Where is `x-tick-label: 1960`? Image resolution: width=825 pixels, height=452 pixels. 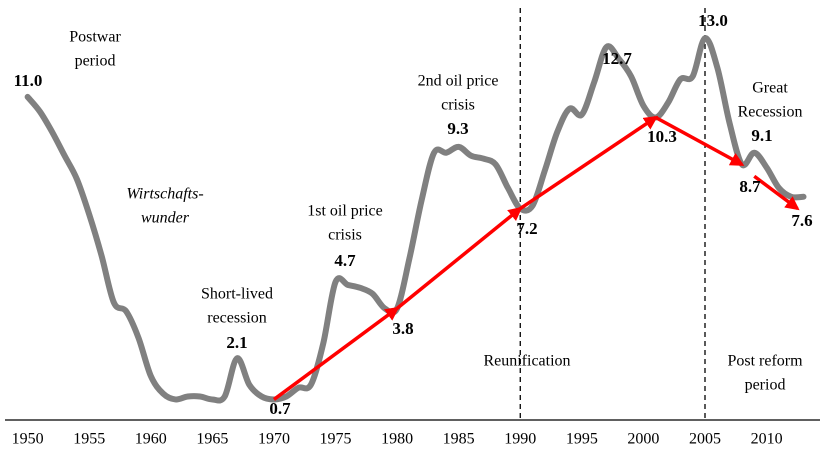
x-tick-label: 1960 is located at coordinates (151, 439).